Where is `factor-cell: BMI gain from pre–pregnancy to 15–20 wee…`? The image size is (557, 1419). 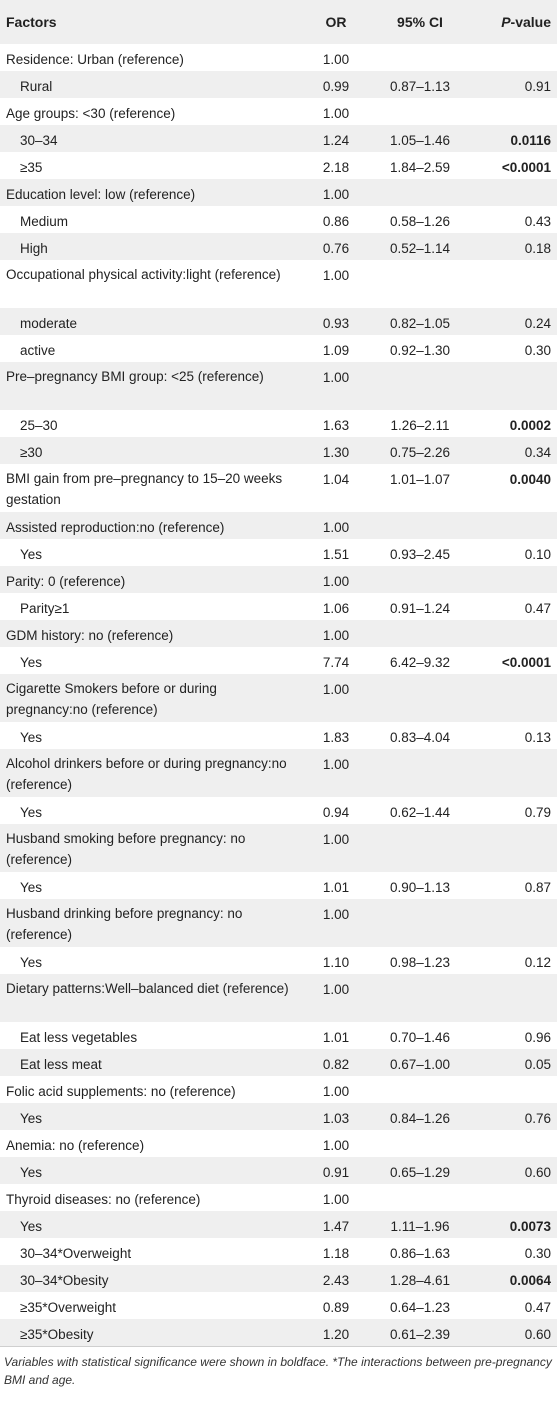 factor-cell: BMI gain from pre–pregnancy to 15–20 wee… is located at coordinates (144, 489).